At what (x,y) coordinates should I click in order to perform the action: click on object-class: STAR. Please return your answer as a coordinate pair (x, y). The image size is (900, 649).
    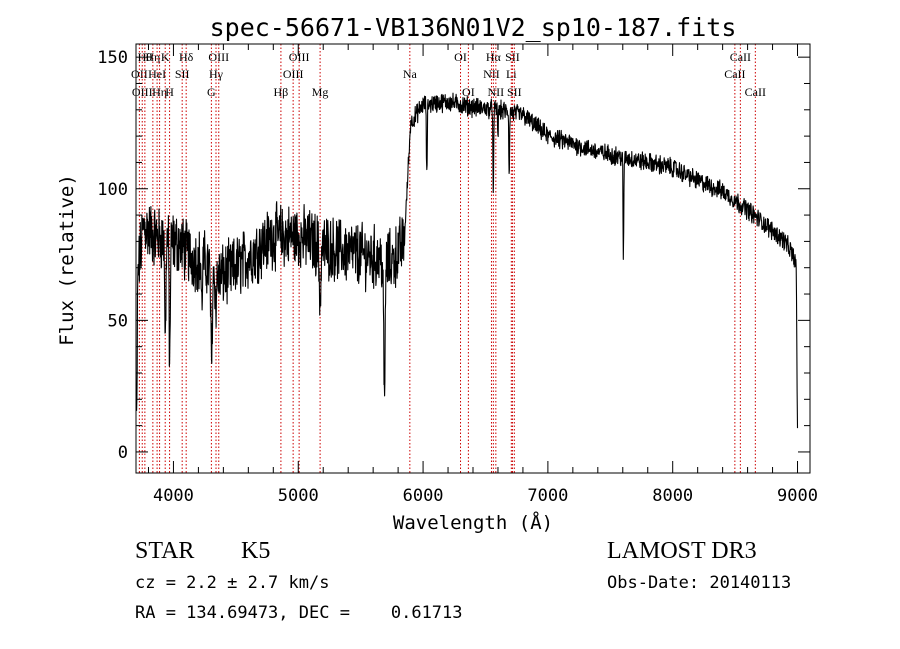
    Looking at the image, I should click on (165, 551).